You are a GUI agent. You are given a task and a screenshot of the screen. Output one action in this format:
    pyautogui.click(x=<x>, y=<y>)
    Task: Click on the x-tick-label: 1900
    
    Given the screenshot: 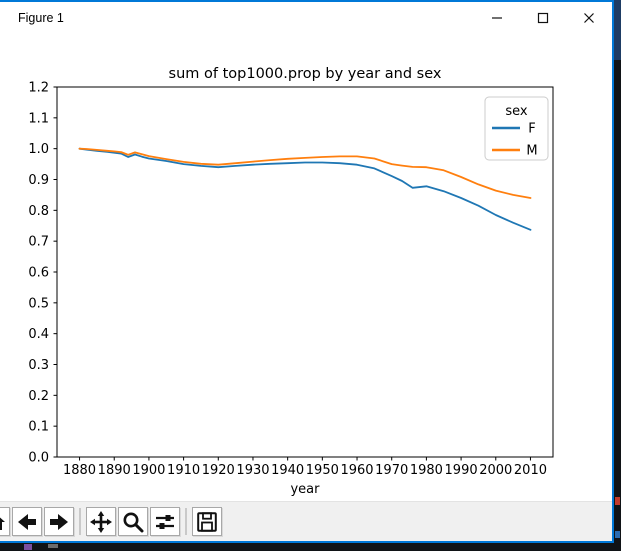 What is the action you would take?
    pyautogui.click(x=148, y=470)
    